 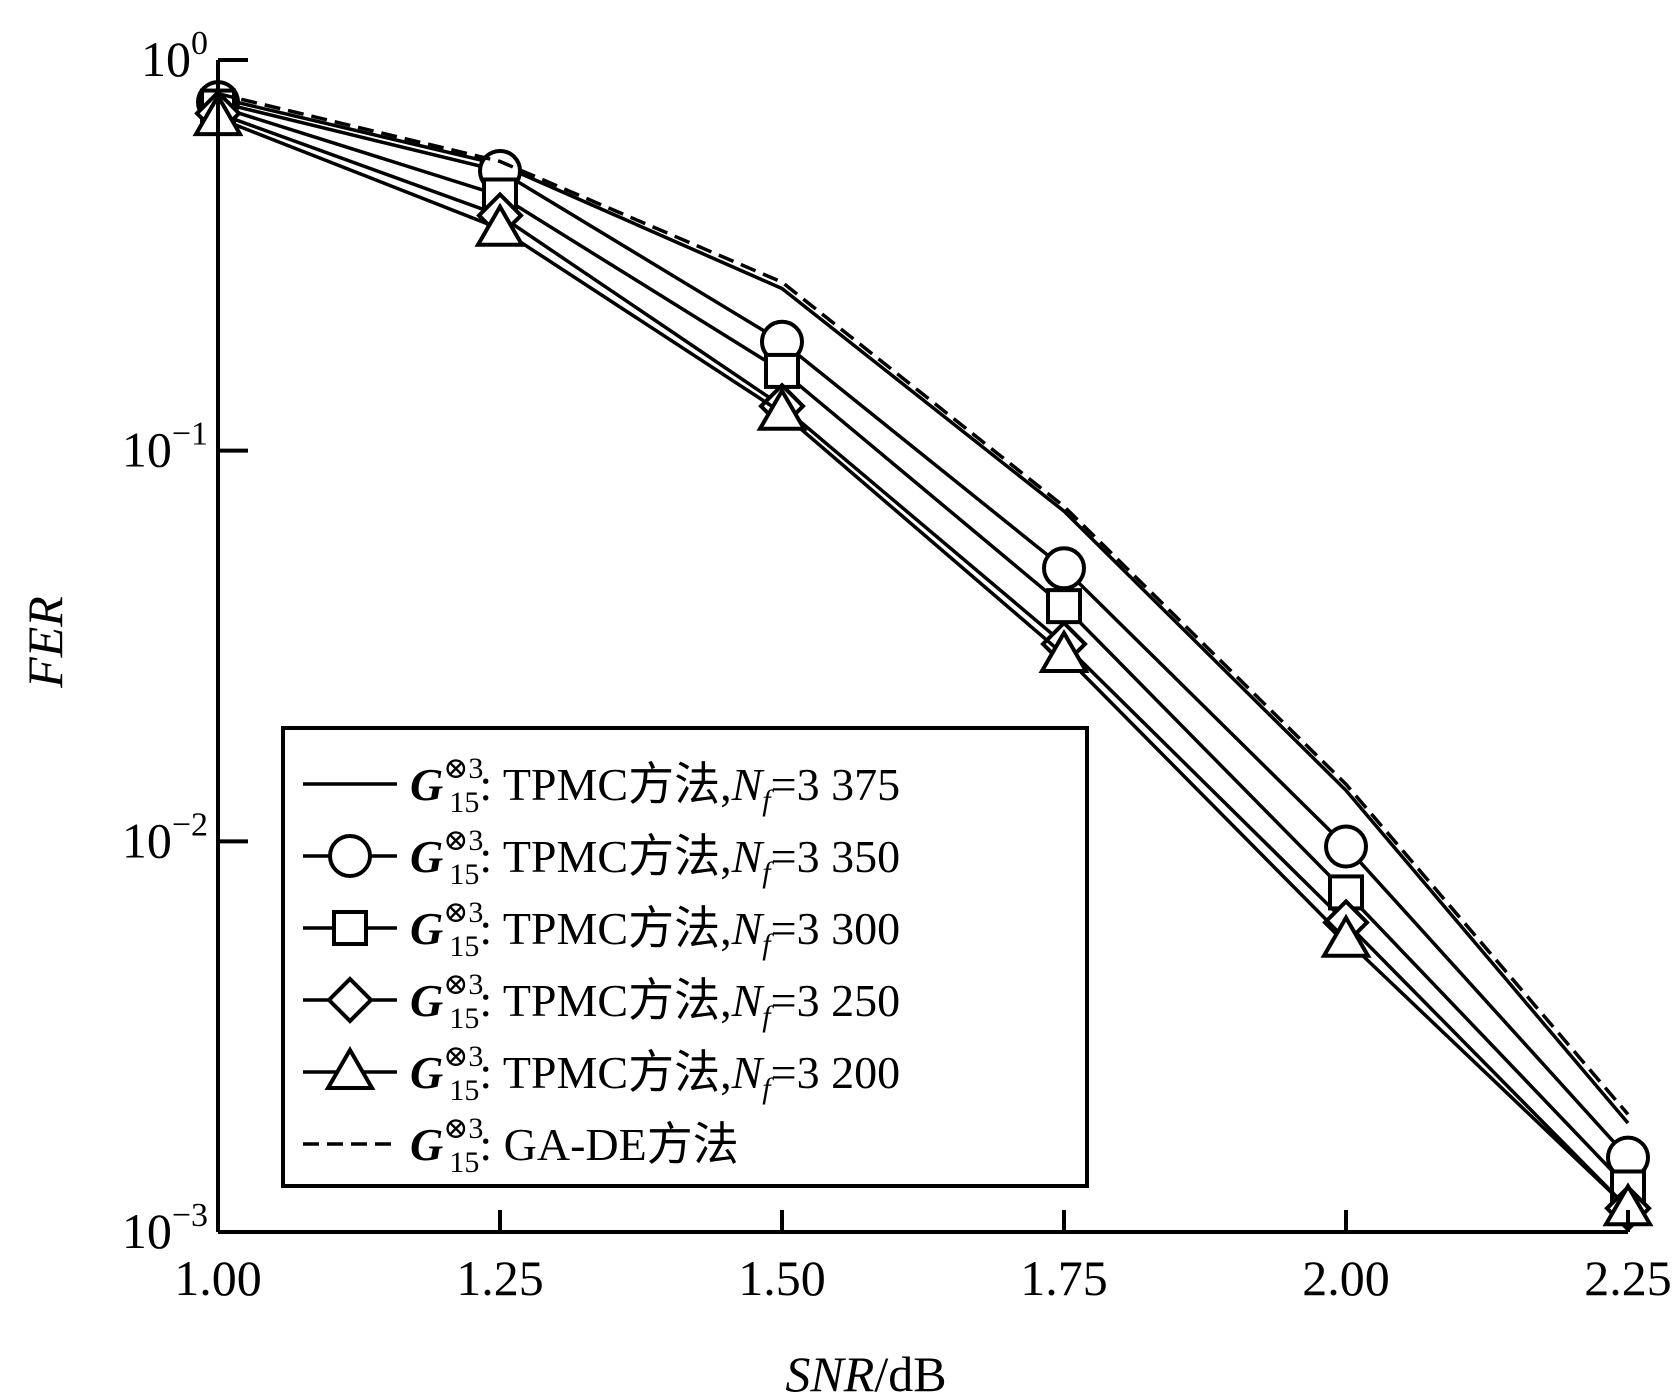 What do you see at coordinates (655, 785) in the screenshot?
I see `legend-label: G⊗3 15: TPMC方法,Nf=3 375` at bounding box center [655, 785].